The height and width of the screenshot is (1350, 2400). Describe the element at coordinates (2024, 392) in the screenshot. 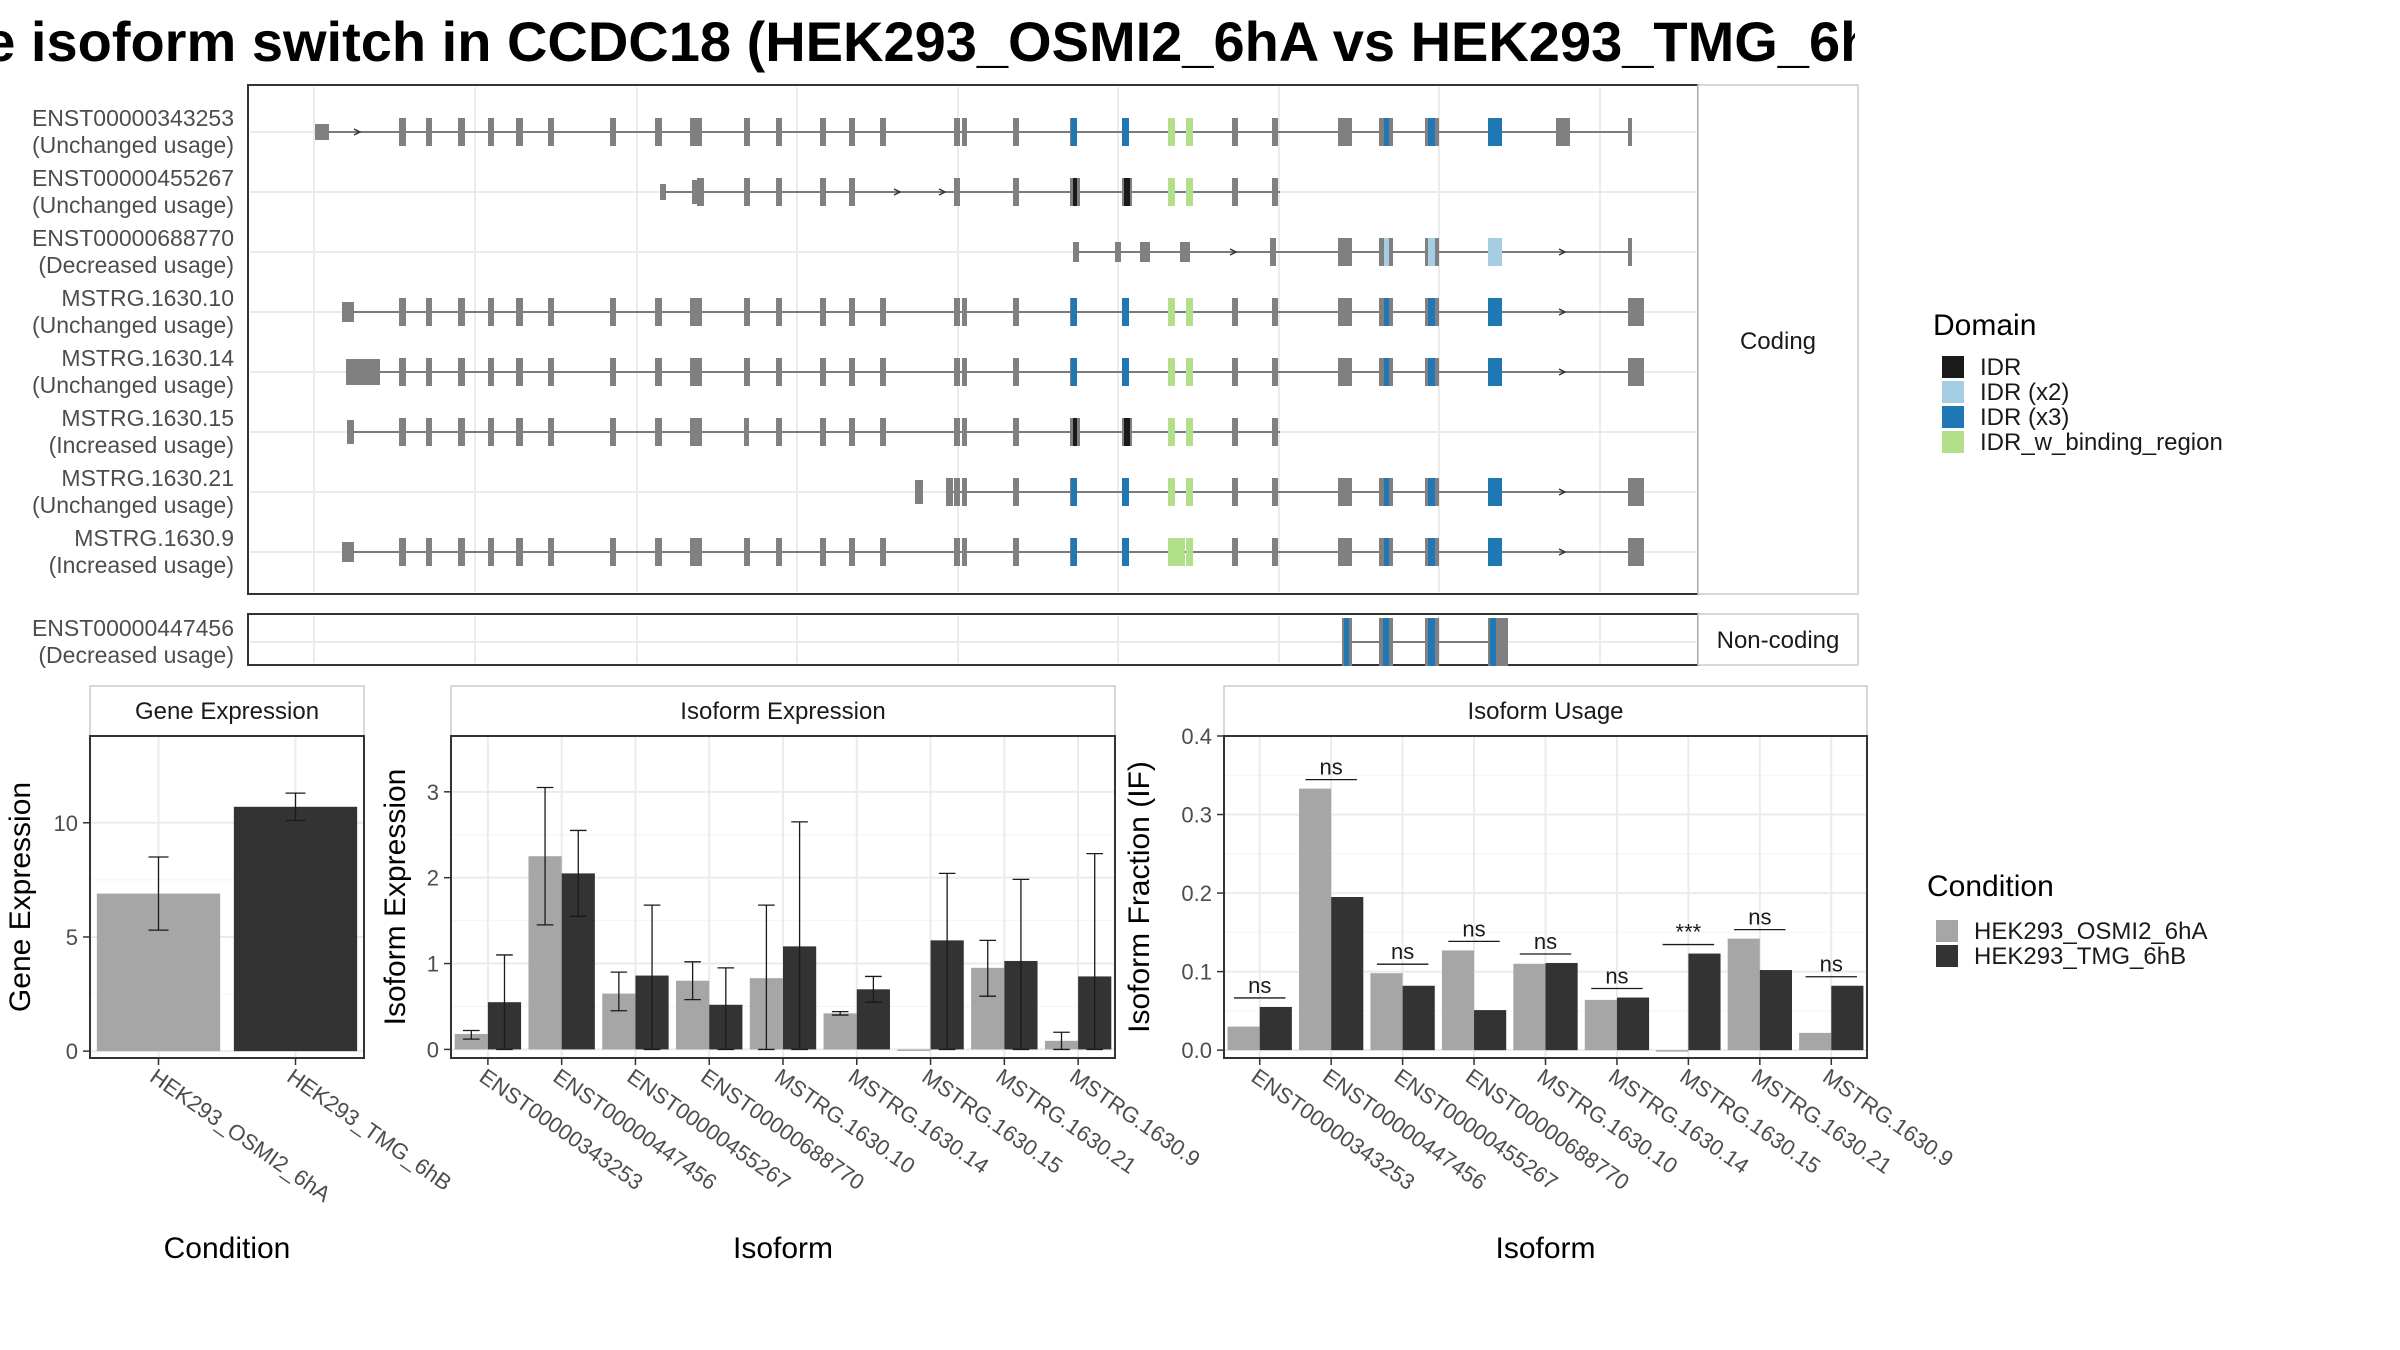

I see `domain-legend-label: IDR (x2)` at that location.